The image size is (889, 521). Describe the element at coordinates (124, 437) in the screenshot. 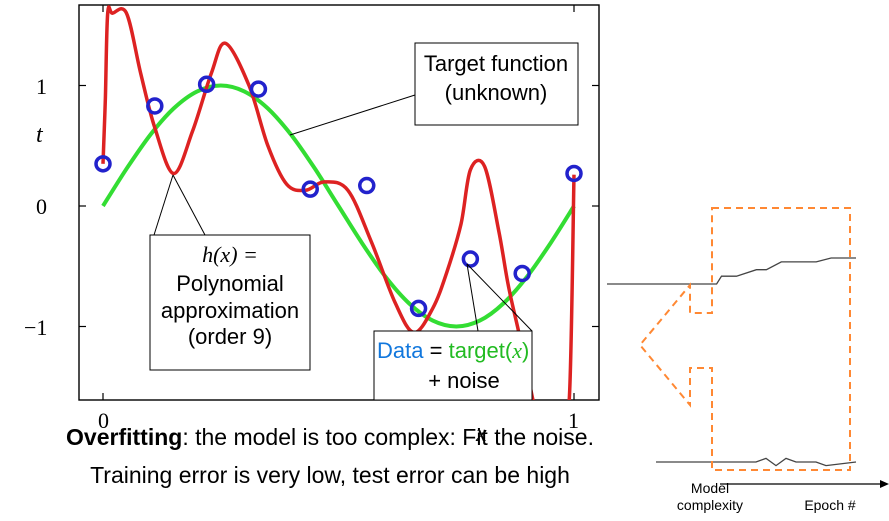

I see `caption-bold-term: Overfitting` at that location.